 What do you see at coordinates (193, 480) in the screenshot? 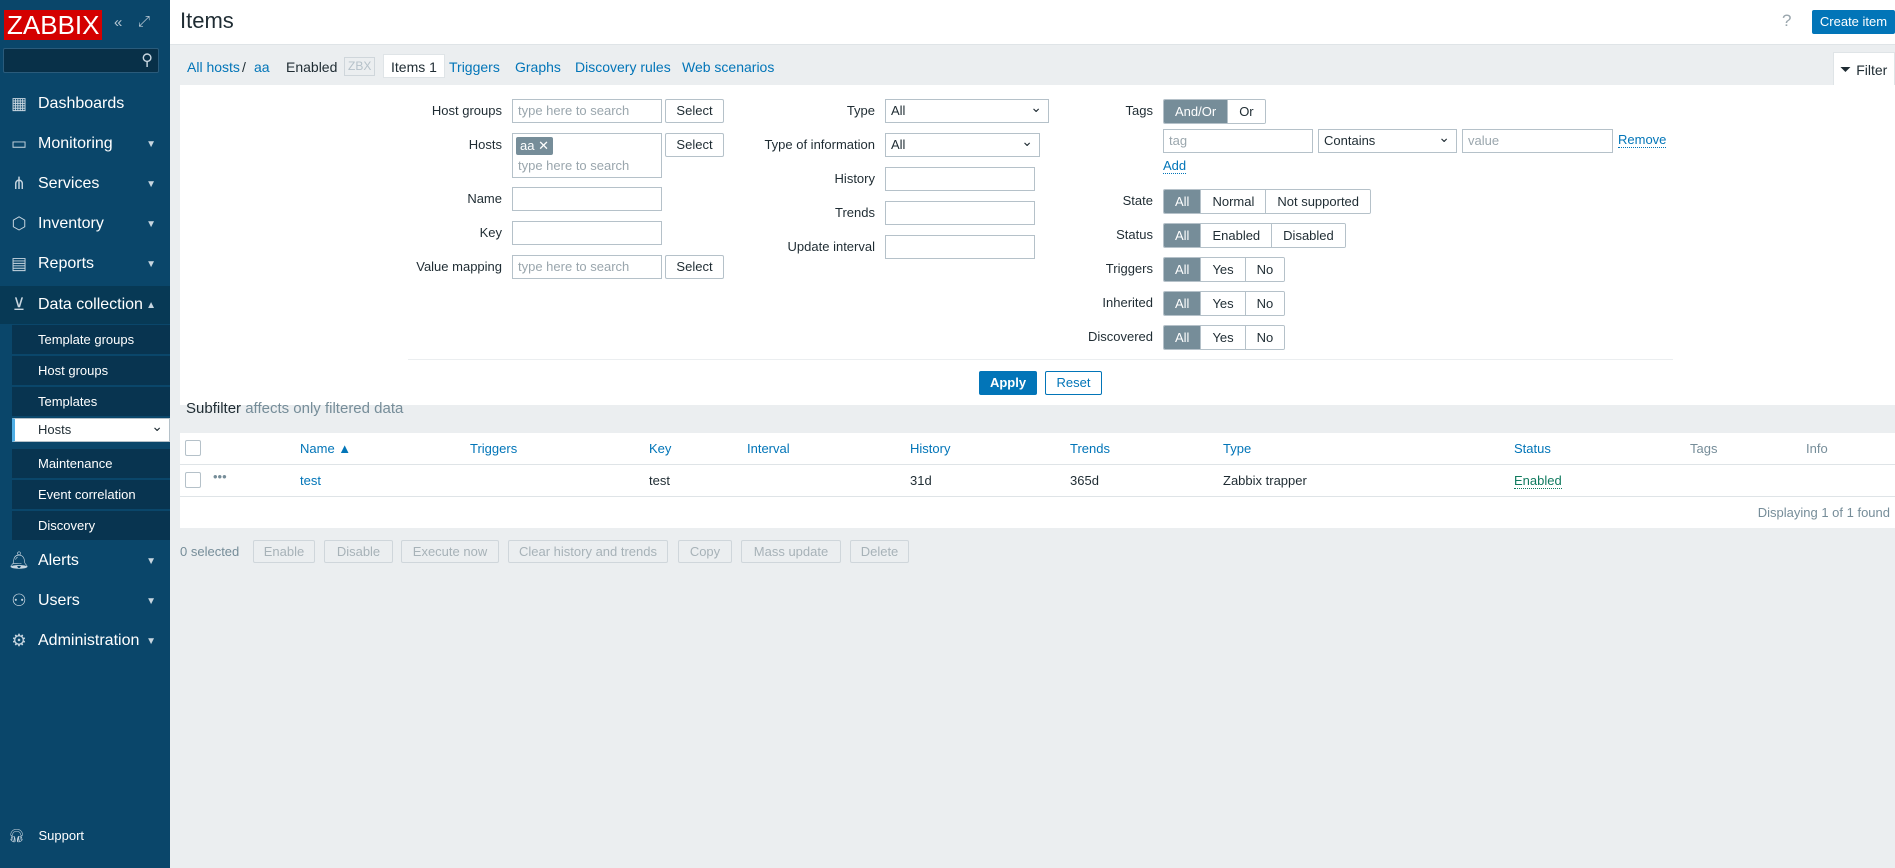
I see `row-checkbox` at bounding box center [193, 480].